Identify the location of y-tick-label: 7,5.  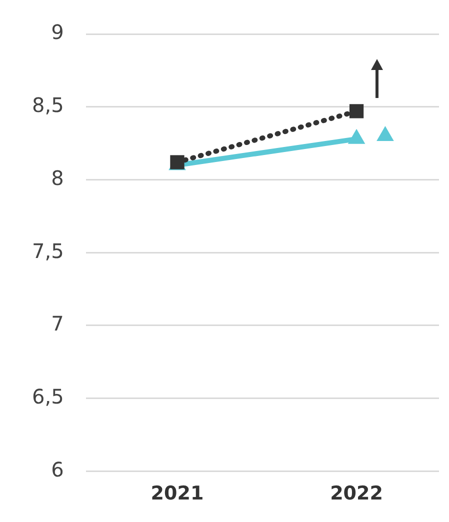
(48, 250).